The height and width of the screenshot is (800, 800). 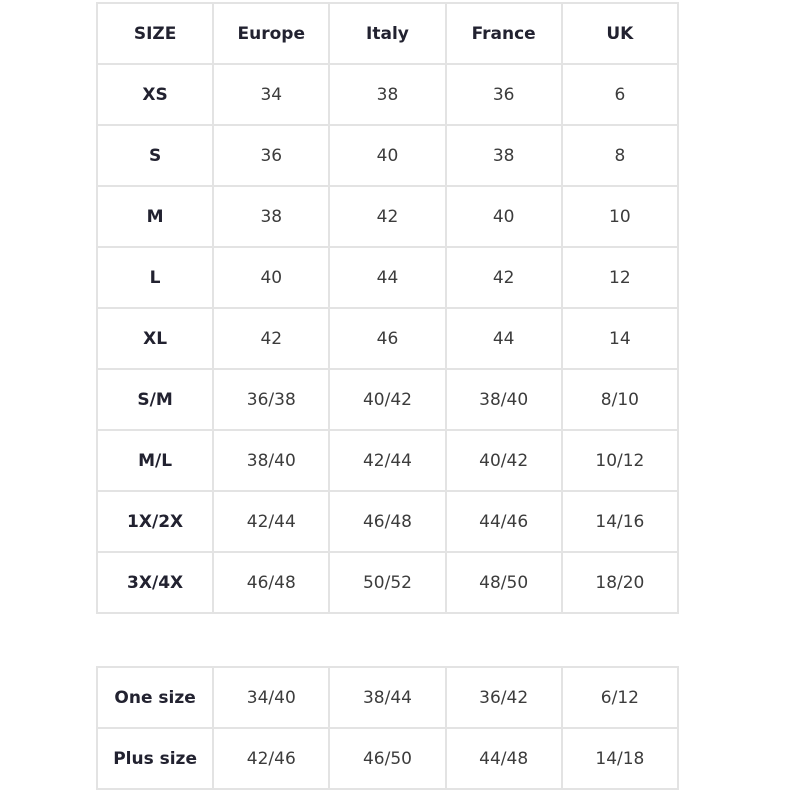 I want to click on table-row: XL 42 46 44 14, so click(x=387, y=338).